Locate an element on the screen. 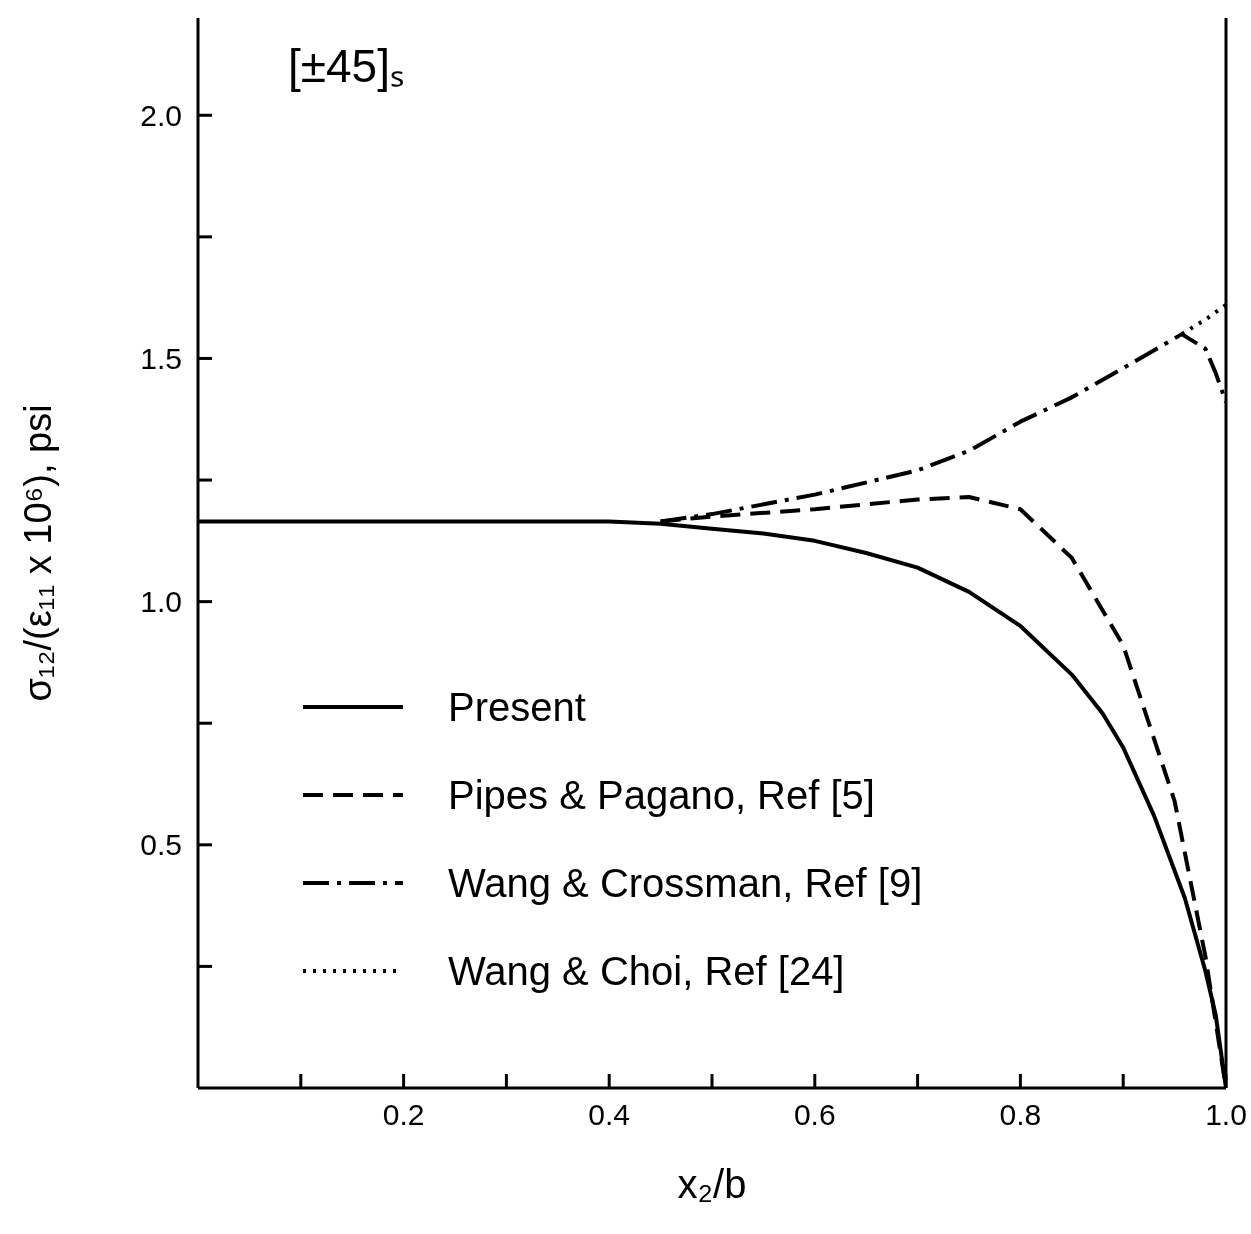 This screenshot has width=1251, height=1234. legend-label: Wang & Crossman, Ref [9] is located at coordinates (685, 883).